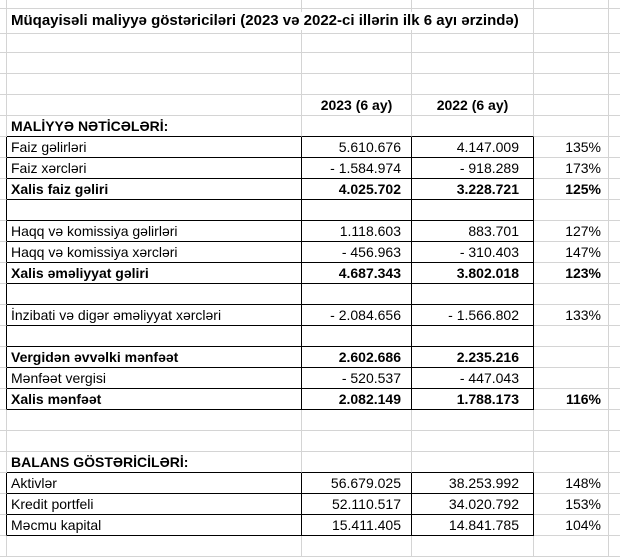  Describe the element at coordinates (473, 105) in the screenshot. I see `column-header-2022: 2022 (6 ay)` at that location.